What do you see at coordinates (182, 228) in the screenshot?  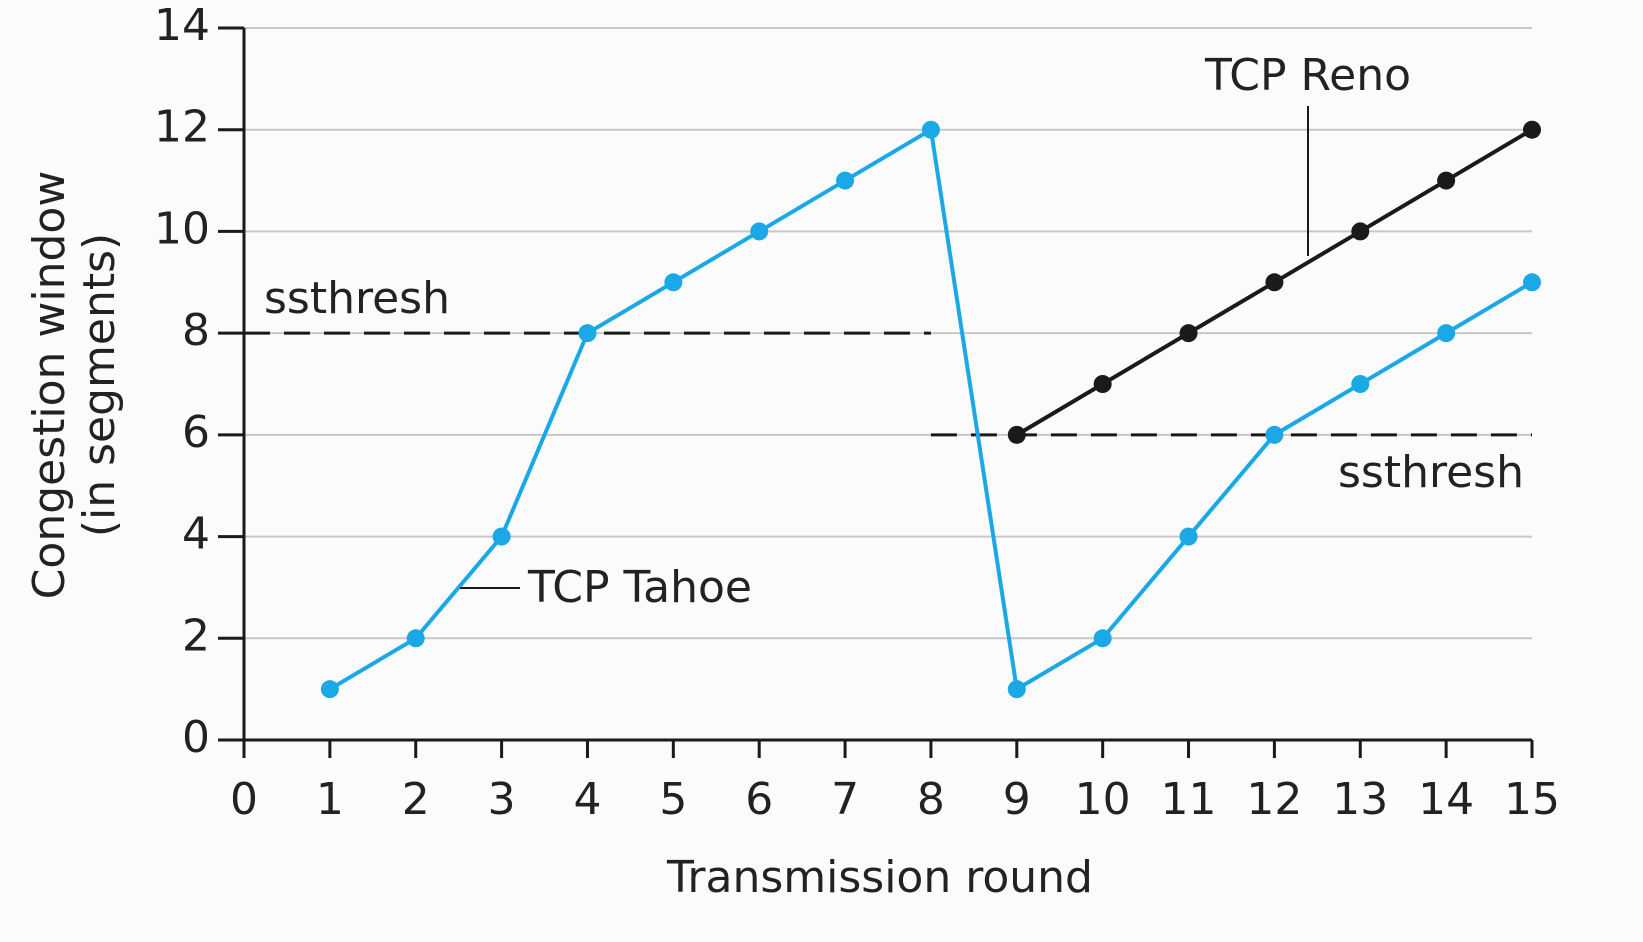 I see `y-tick-label: 10` at bounding box center [182, 228].